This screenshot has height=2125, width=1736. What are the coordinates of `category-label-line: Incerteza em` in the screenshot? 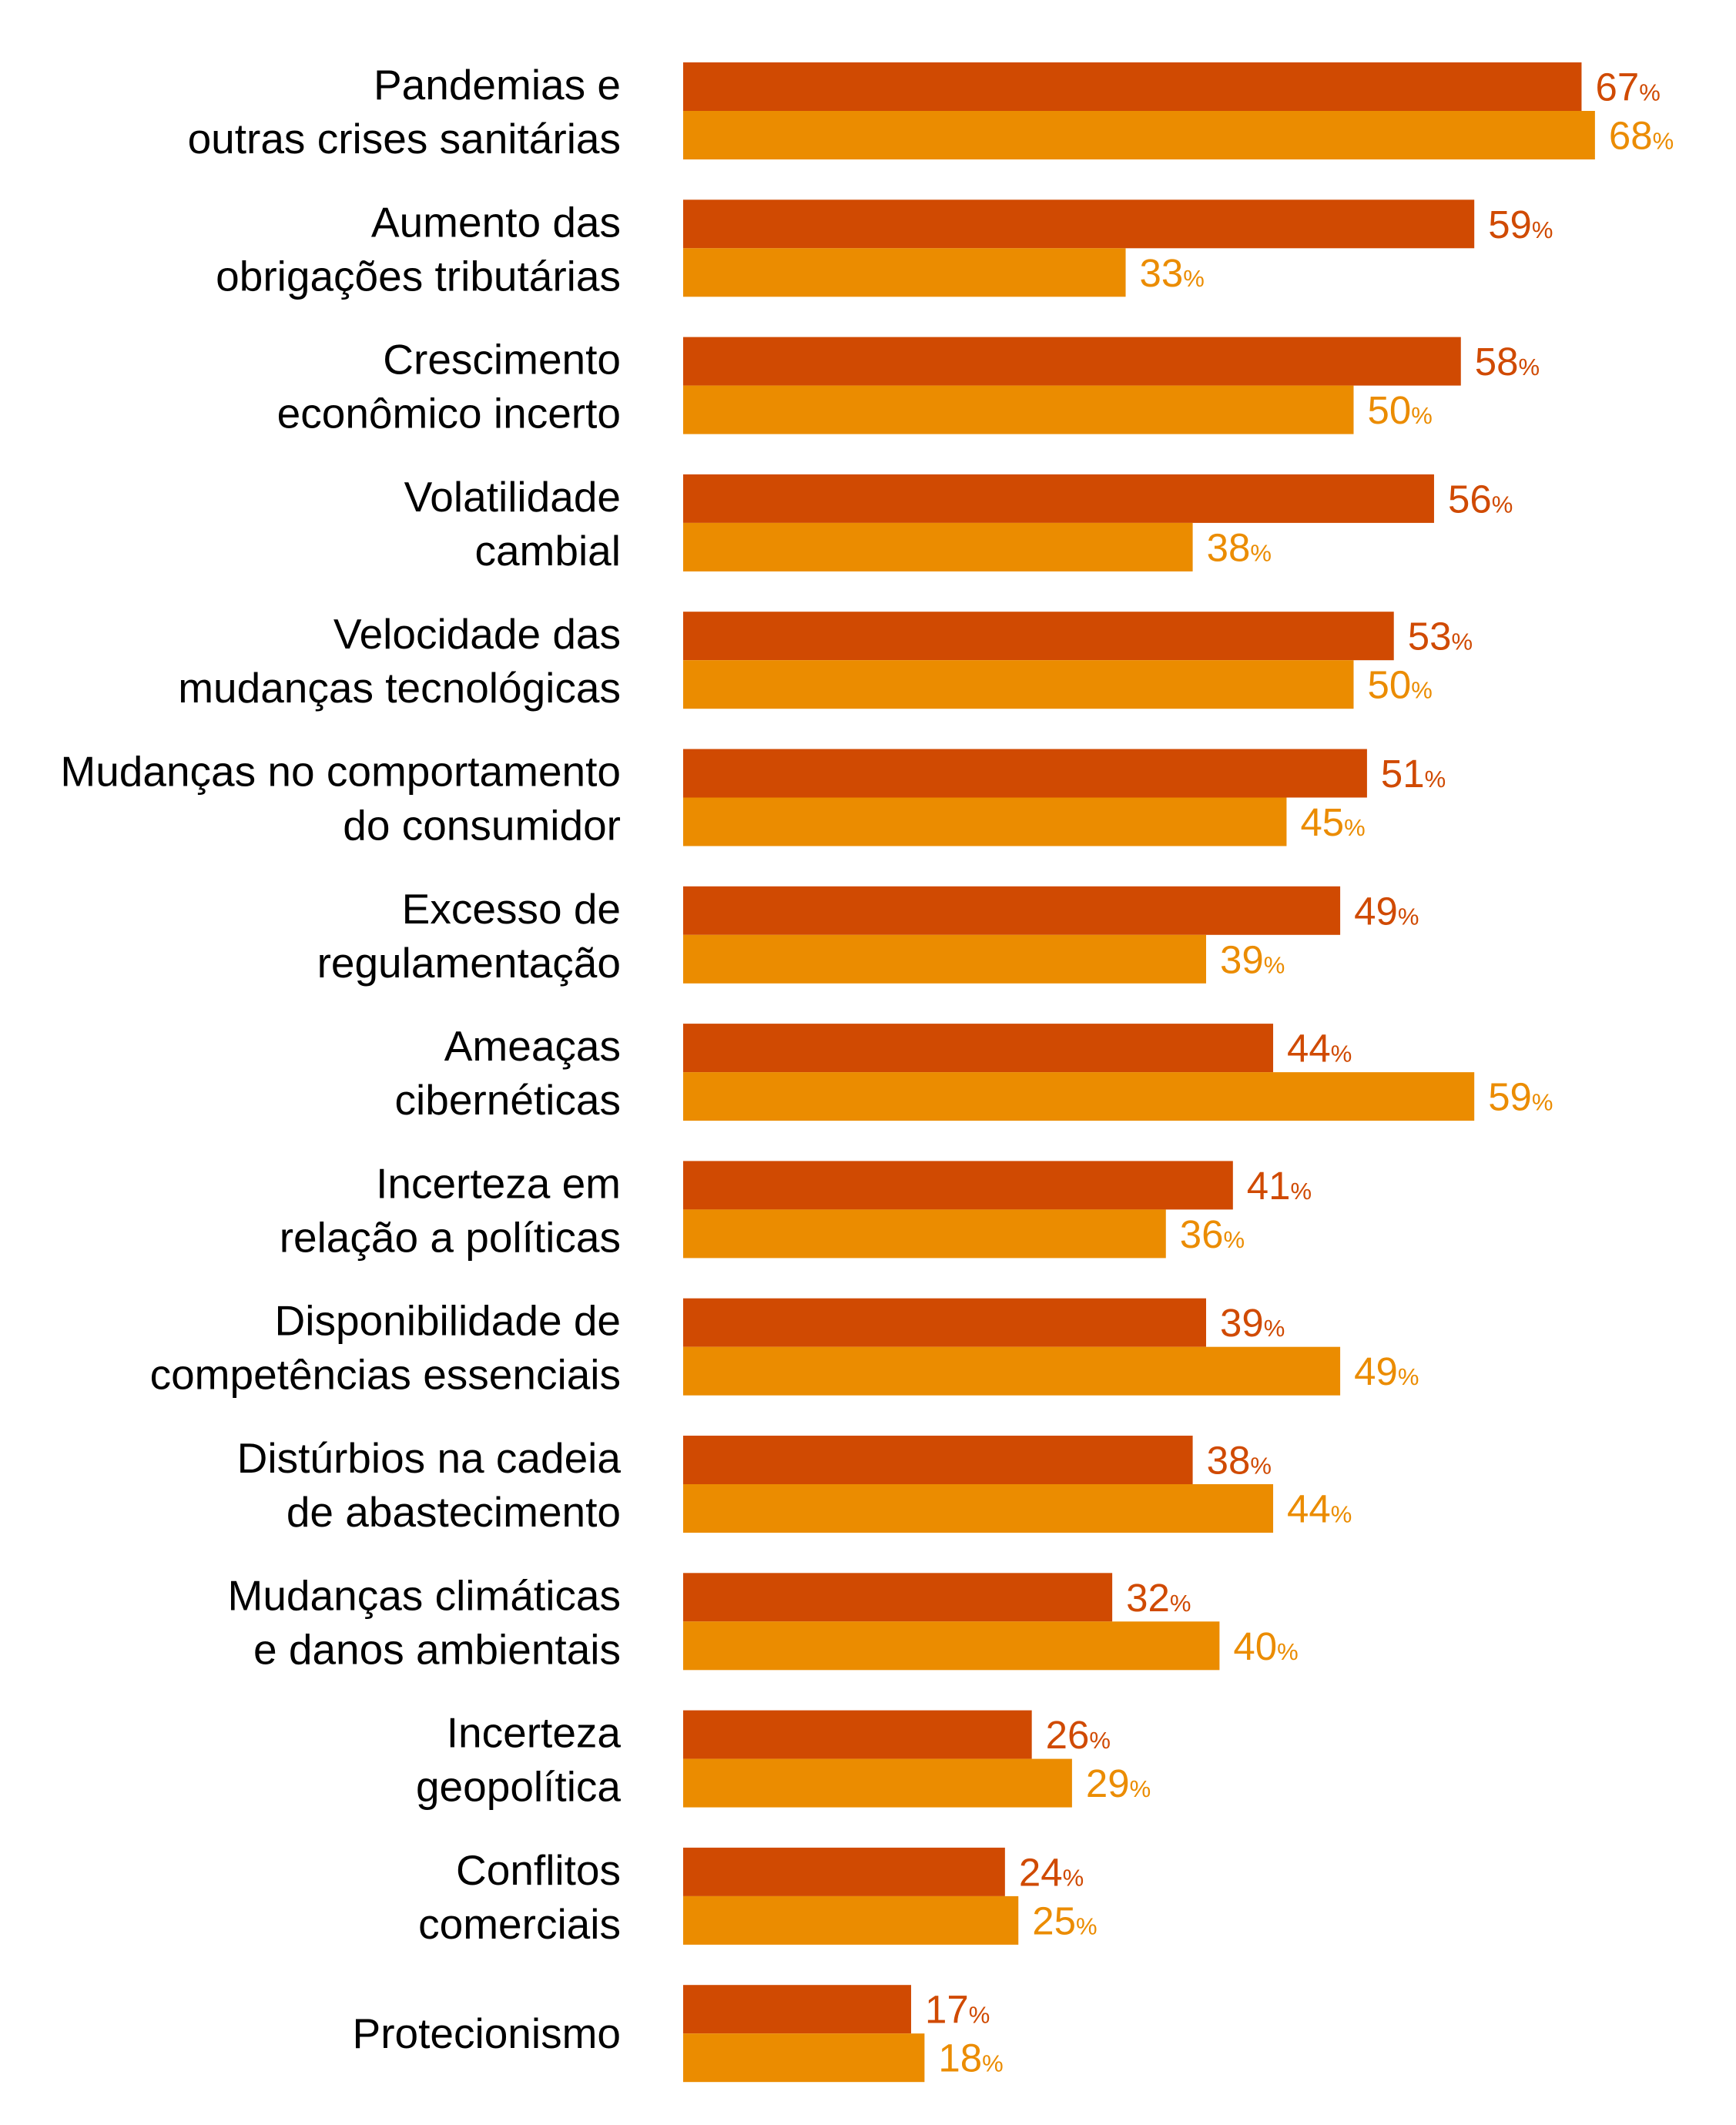 It's located at (498, 1183).